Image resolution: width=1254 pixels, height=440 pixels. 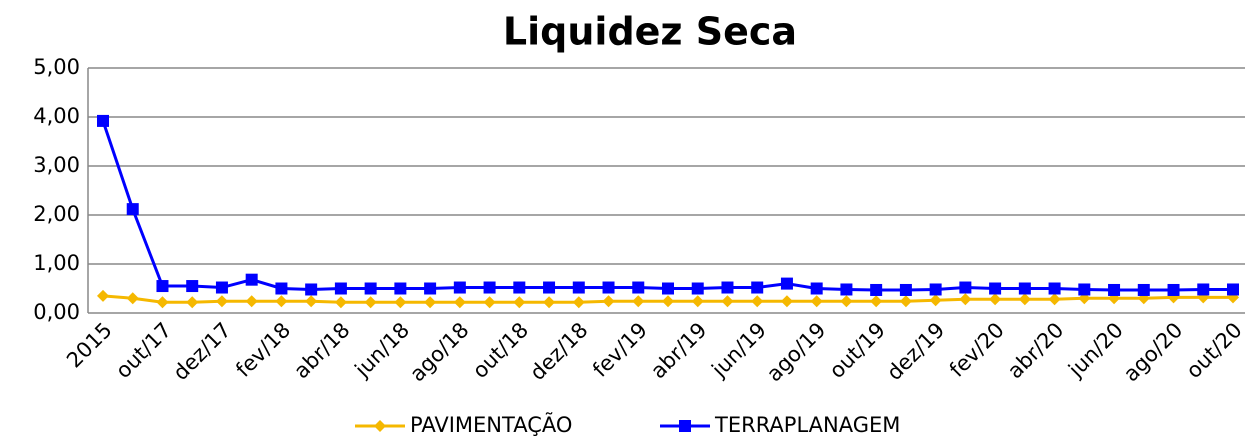 What do you see at coordinates (56, 263) in the screenshot?
I see `y-tick-label: 1,00` at bounding box center [56, 263].